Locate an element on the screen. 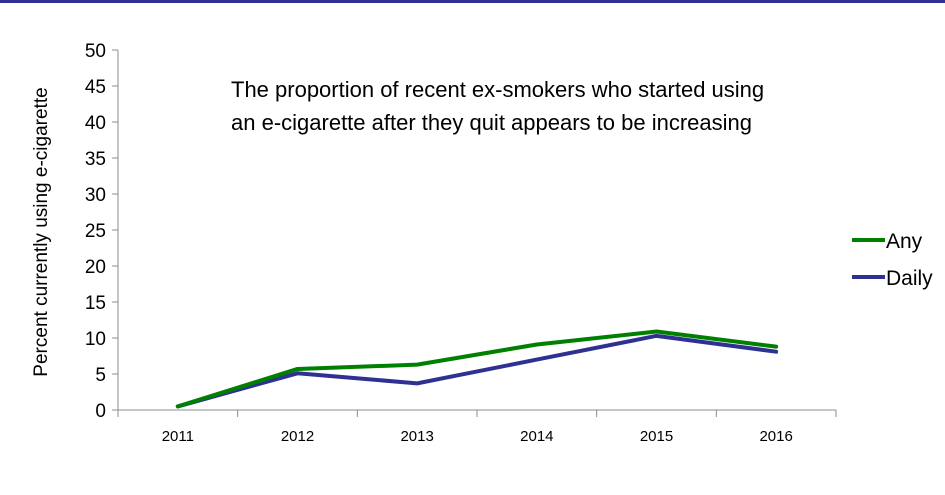 The width and height of the screenshot is (945, 495). y-tick-label: 0 is located at coordinates (100, 411).